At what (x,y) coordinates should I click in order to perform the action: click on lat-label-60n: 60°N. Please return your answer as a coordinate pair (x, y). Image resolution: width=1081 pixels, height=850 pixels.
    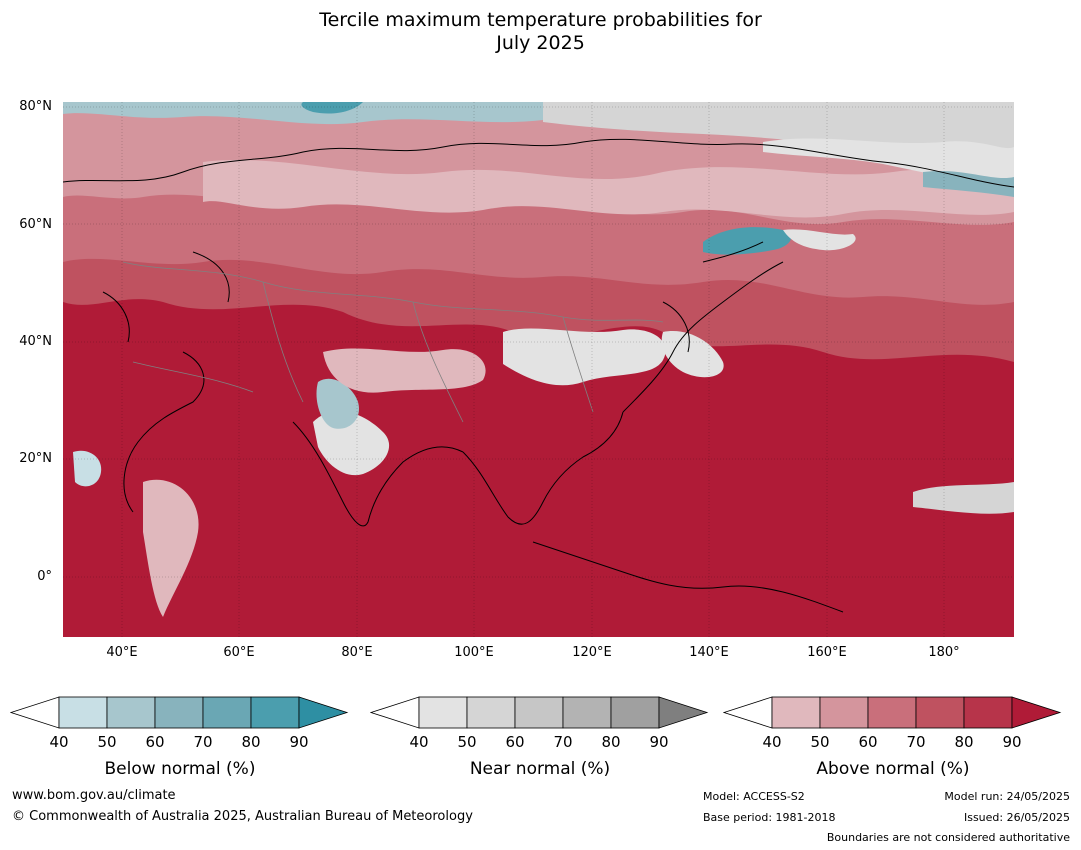
    Looking at the image, I should click on (35, 224).